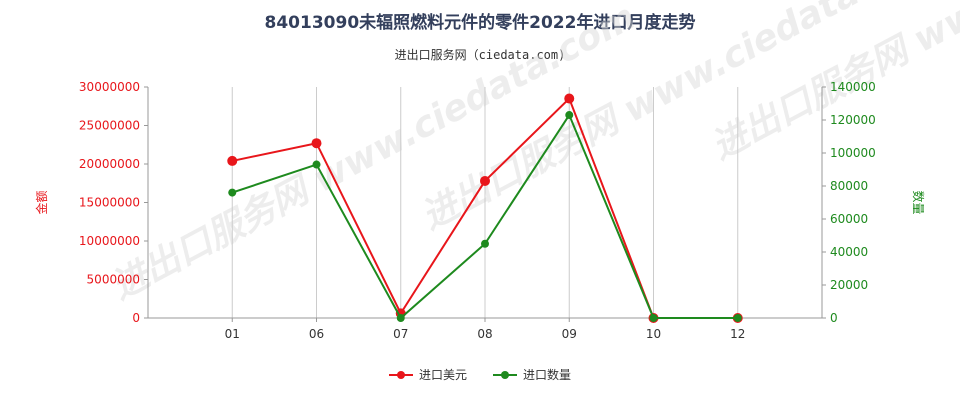 The height and width of the screenshot is (400, 960). What do you see at coordinates (109, 164) in the screenshot?
I see `y-tick-left-label: 20000000` at bounding box center [109, 164].